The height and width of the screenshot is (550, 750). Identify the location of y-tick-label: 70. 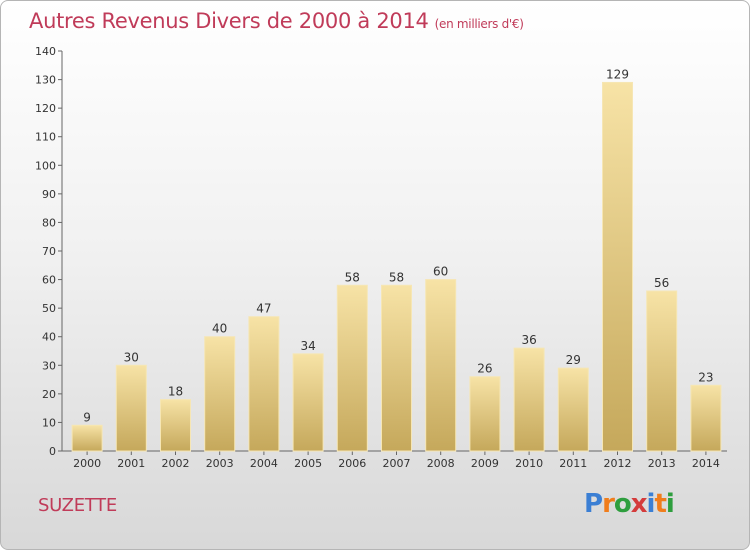
(49, 251).